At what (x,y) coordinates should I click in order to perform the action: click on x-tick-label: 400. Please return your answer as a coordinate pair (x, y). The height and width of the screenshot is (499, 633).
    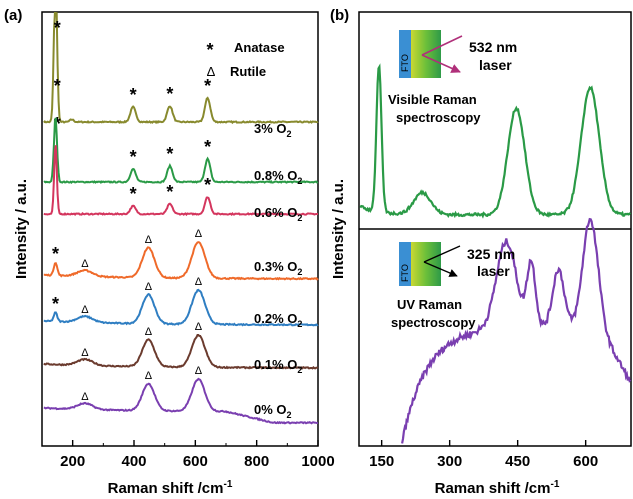
    Looking at the image, I should click on (133, 461).